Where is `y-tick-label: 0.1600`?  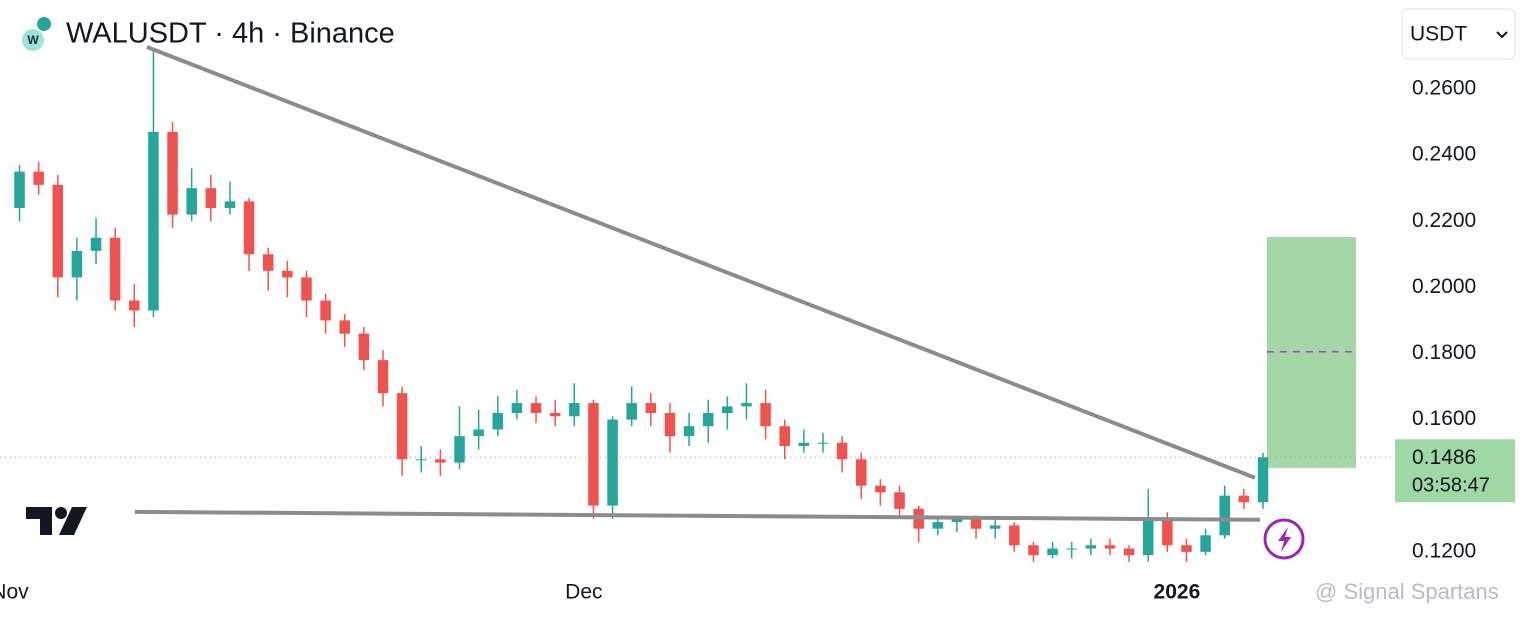
y-tick-label: 0.1600 is located at coordinates (1444, 418).